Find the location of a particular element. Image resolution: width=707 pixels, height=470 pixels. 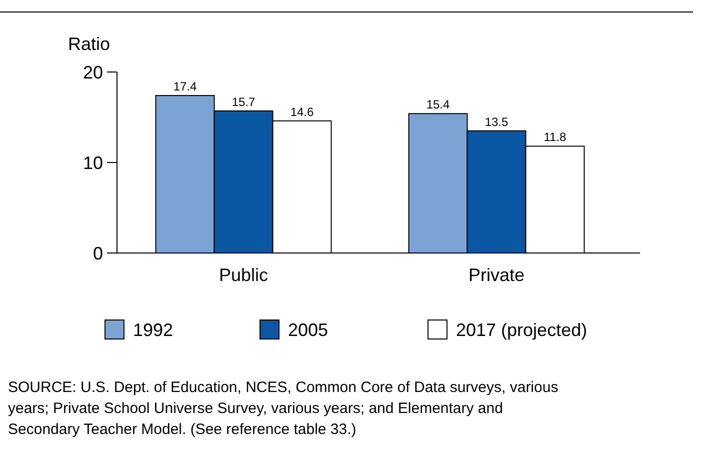

x-tick-label: Private is located at coordinates (496, 275).